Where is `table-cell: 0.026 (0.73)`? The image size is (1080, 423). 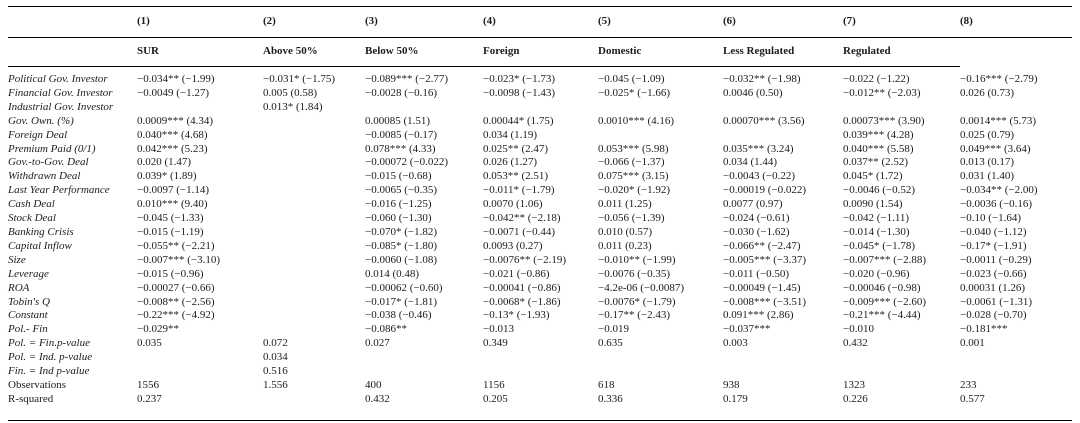
table-cell: 0.026 (0.73) is located at coordinates (987, 92).